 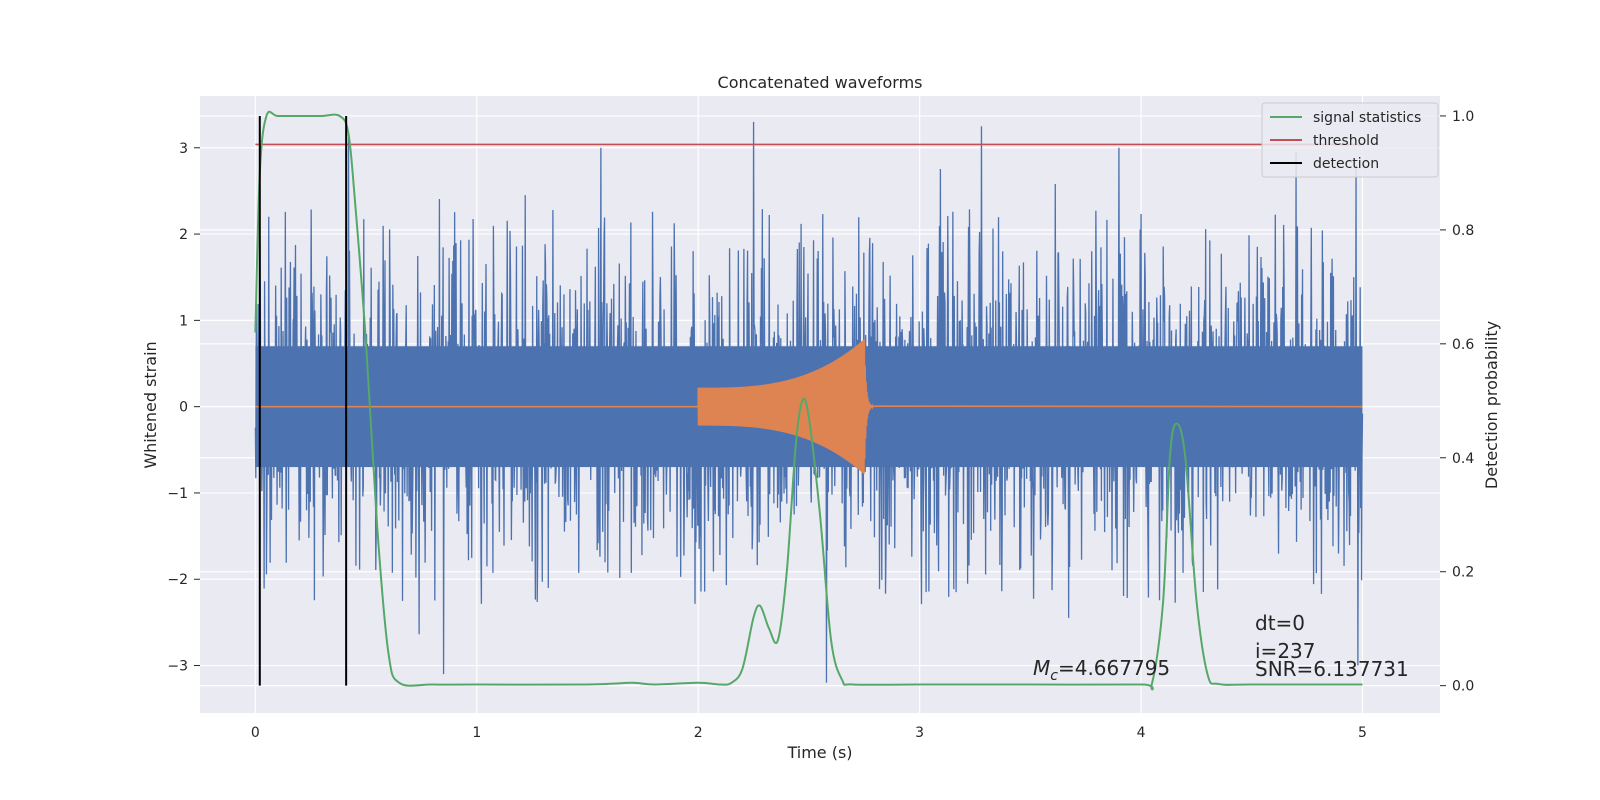 What do you see at coordinates (476, 733) in the screenshot?
I see `x-tick-label-1: 1` at bounding box center [476, 733].